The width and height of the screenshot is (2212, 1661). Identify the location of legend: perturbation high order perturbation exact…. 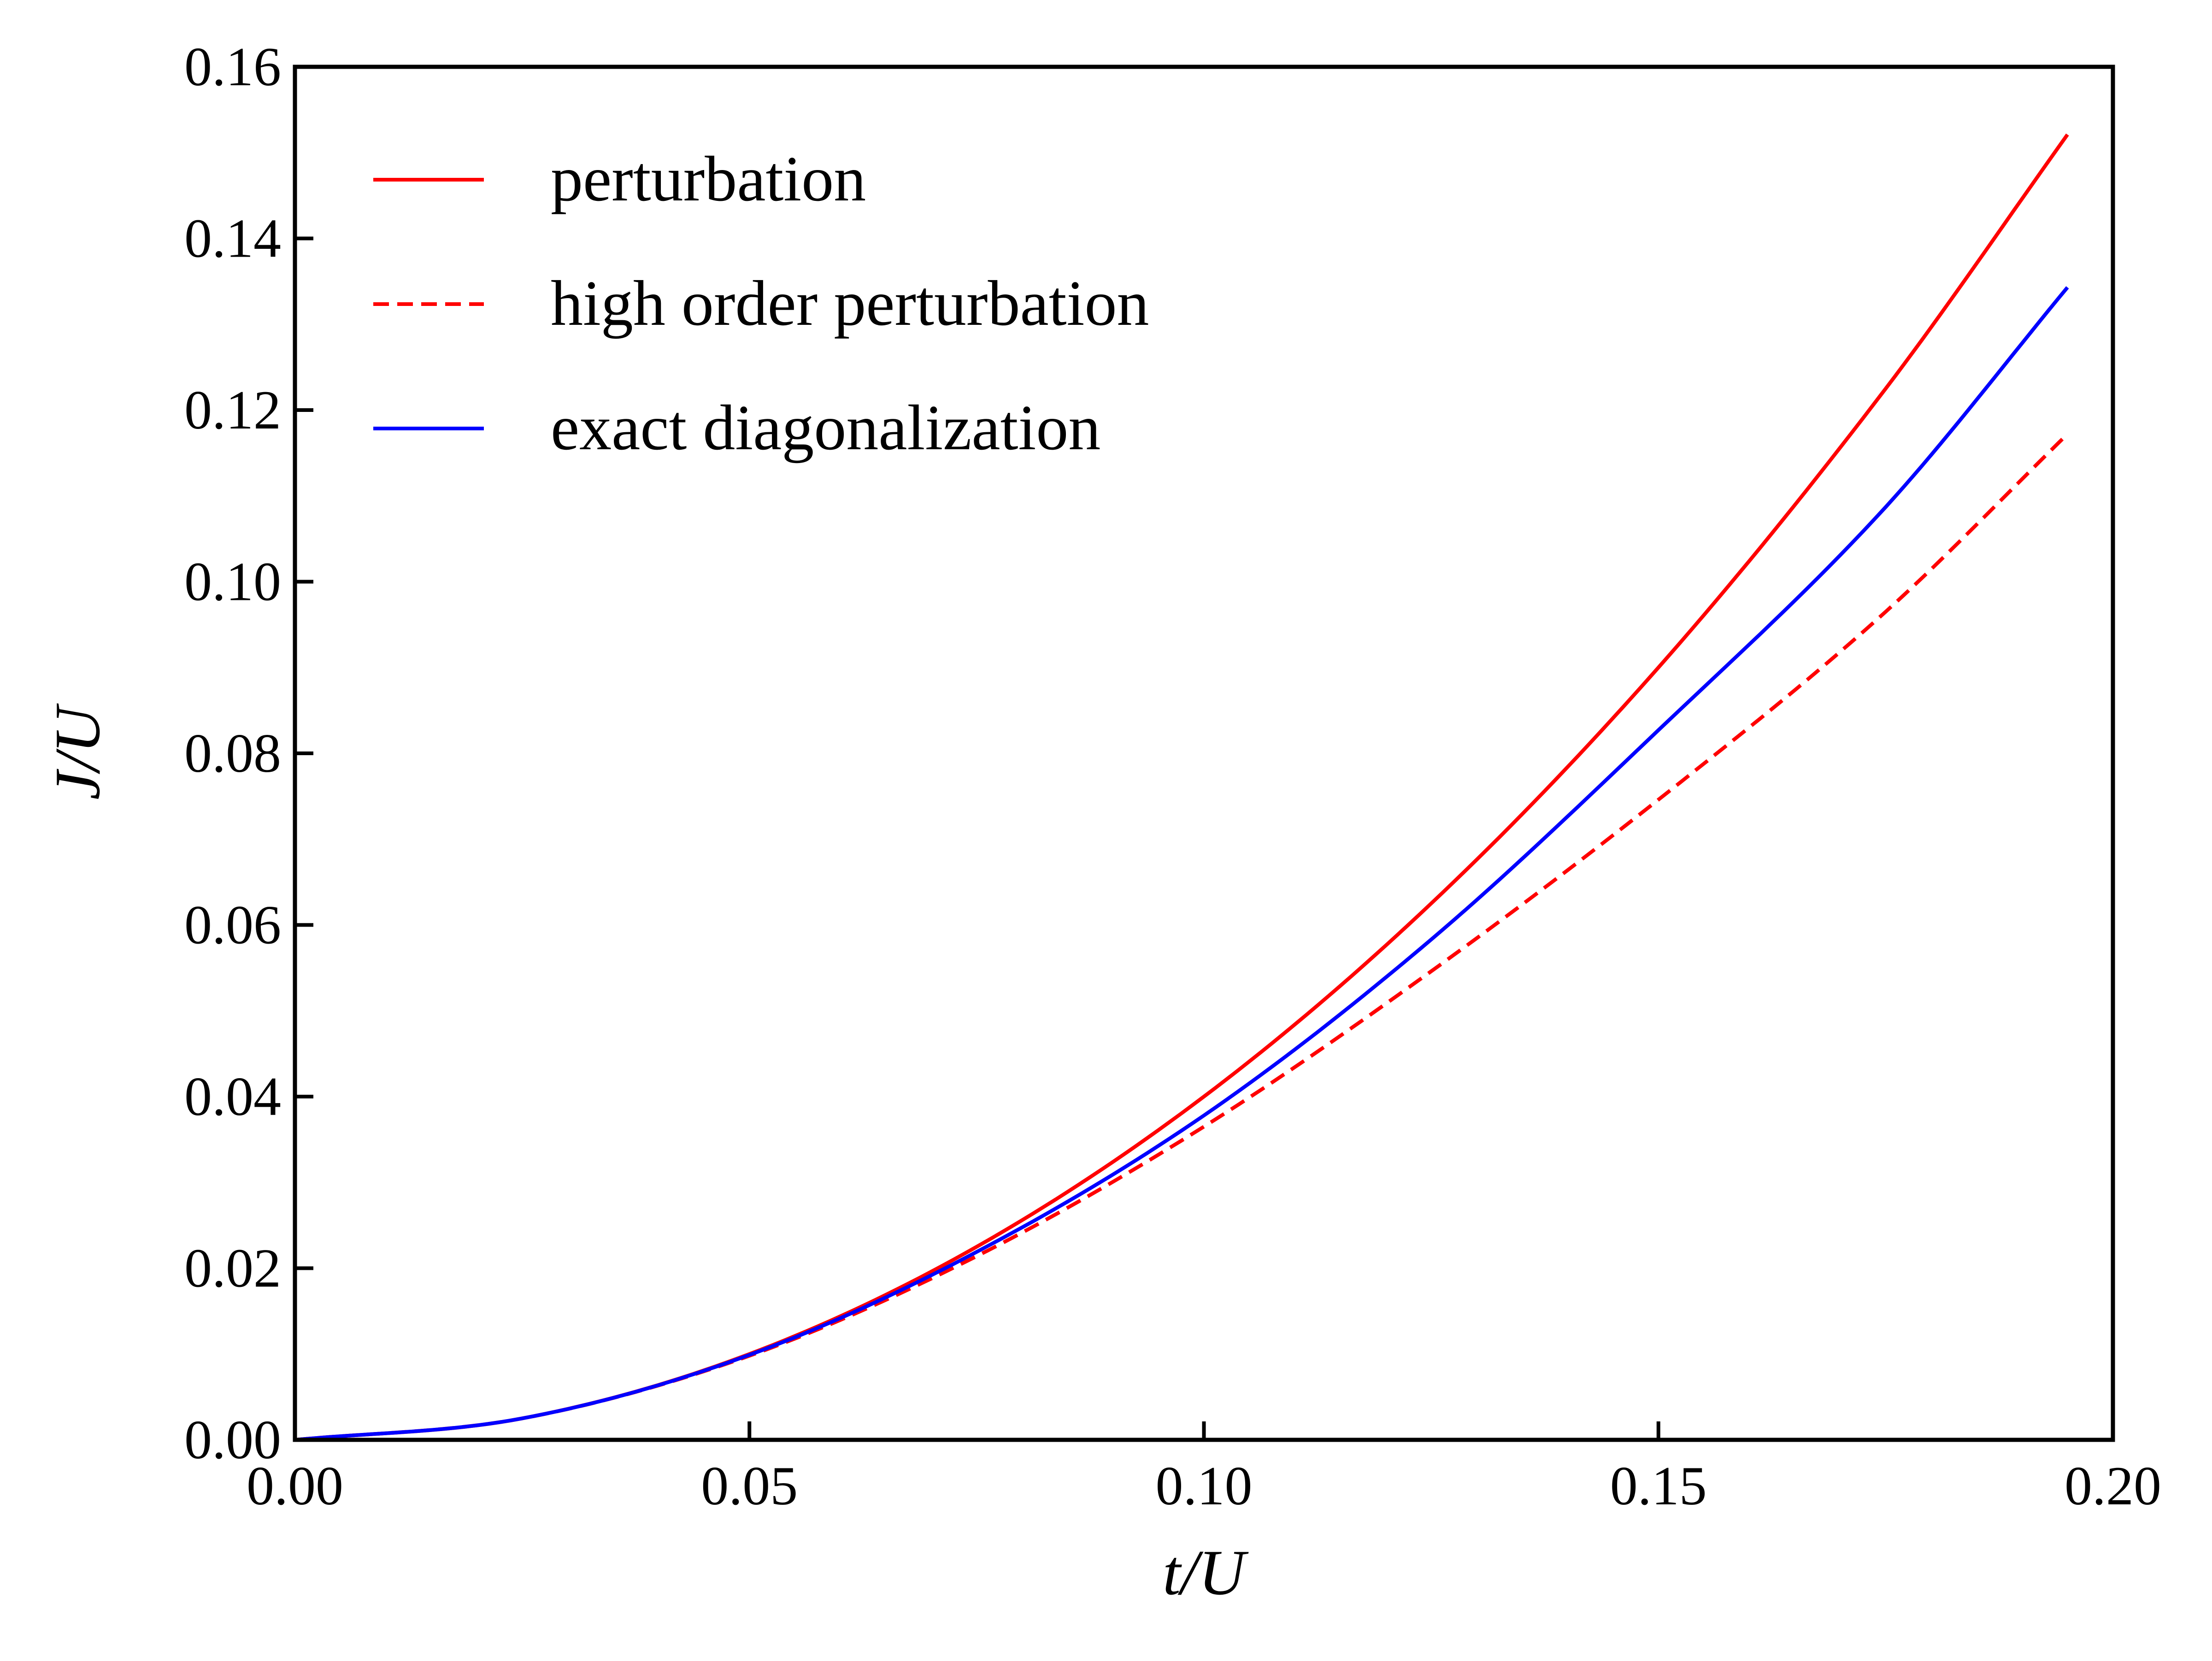
(761, 303).